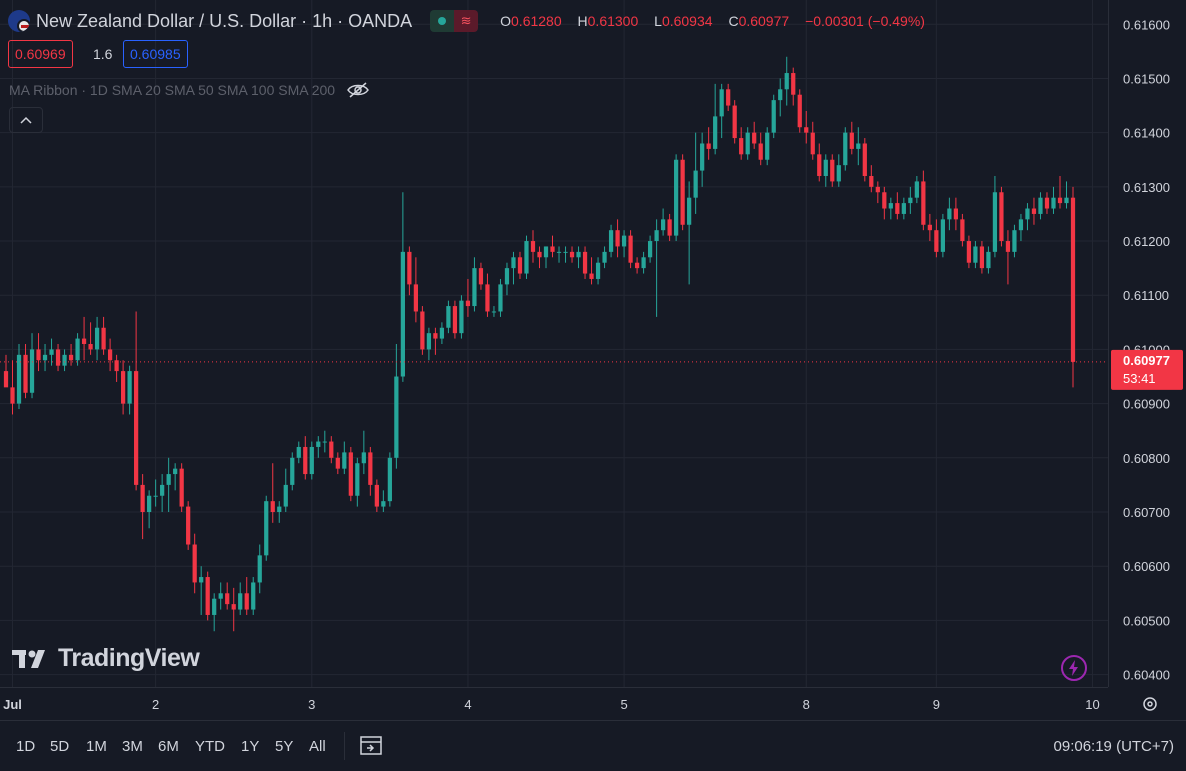  Describe the element at coordinates (210, 746) in the screenshot. I see `timeframe-ytd: YTD` at that location.